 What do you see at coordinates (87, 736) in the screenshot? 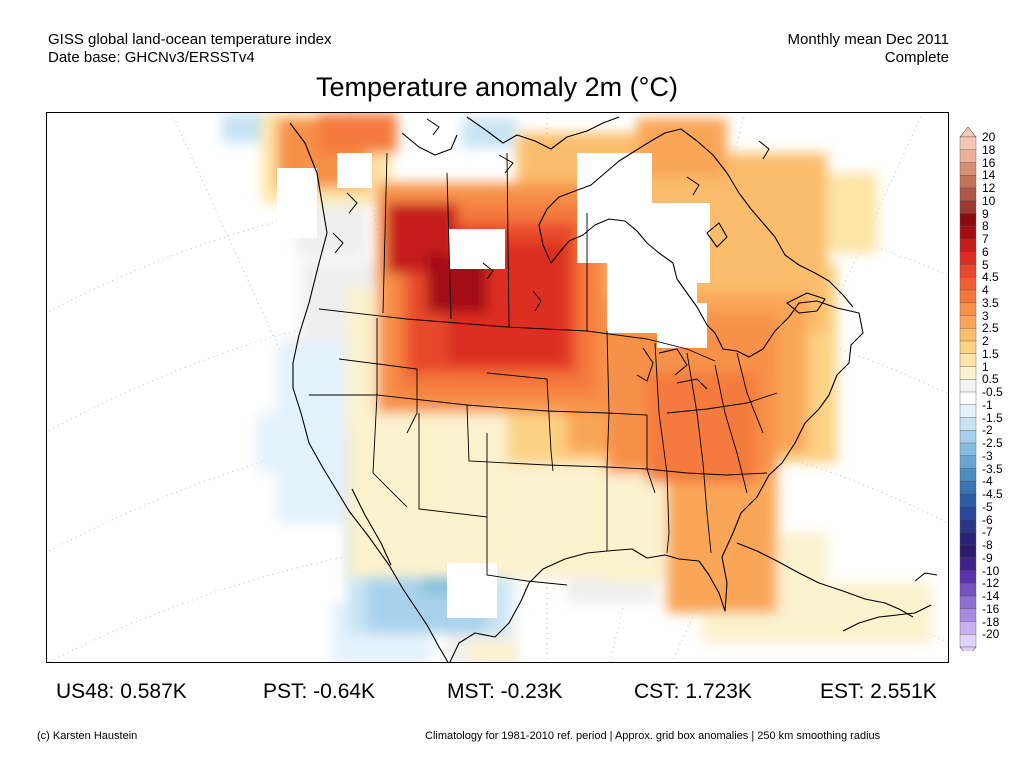
I see `copyright-note: (c) Karsten Haustein` at bounding box center [87, 736].